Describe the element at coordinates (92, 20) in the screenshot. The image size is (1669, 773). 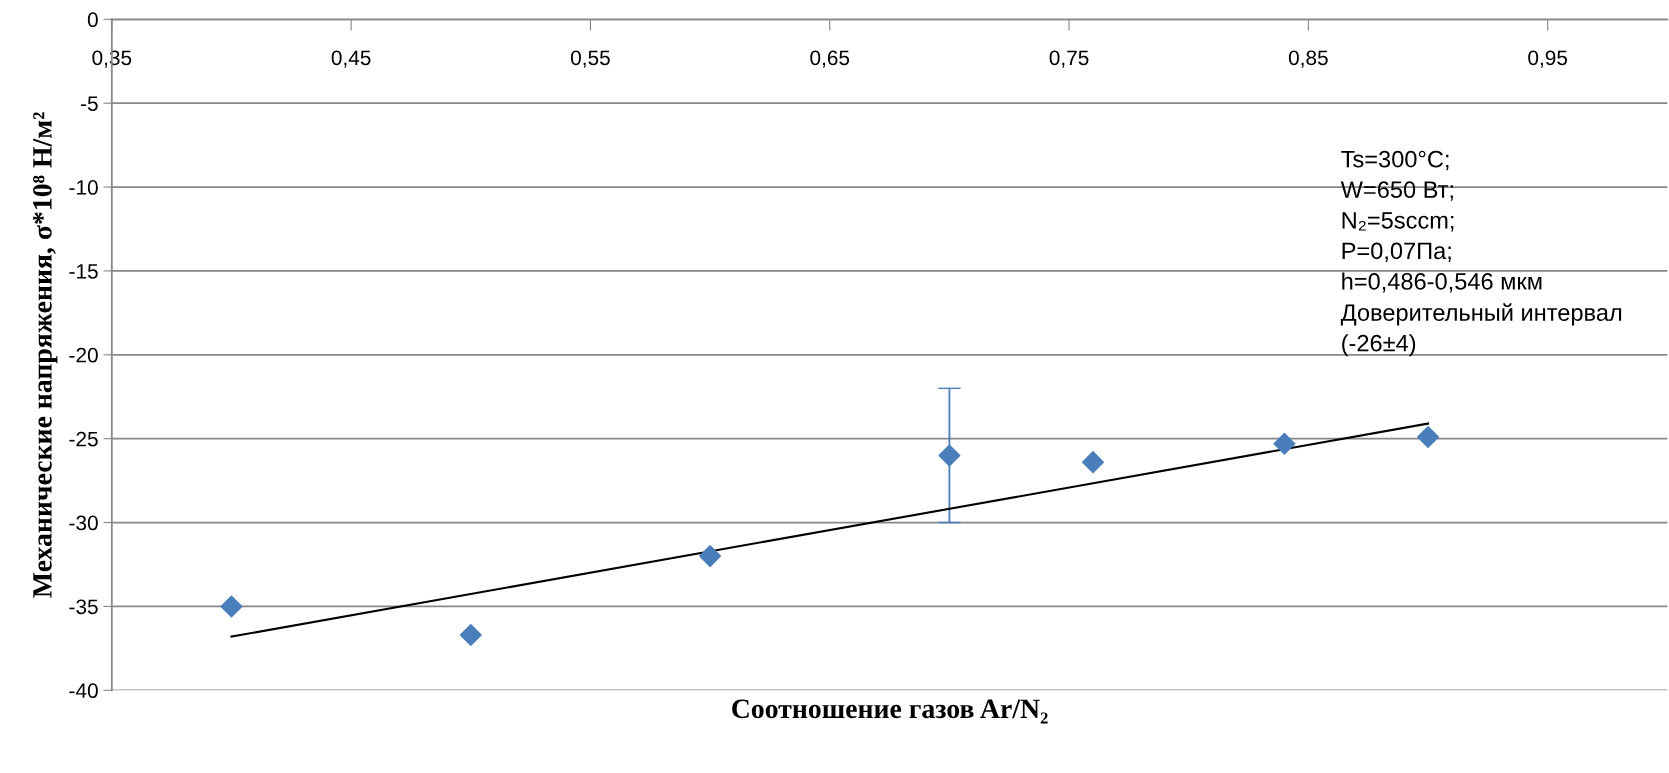
I see `y-tick-label: 0` at that location.